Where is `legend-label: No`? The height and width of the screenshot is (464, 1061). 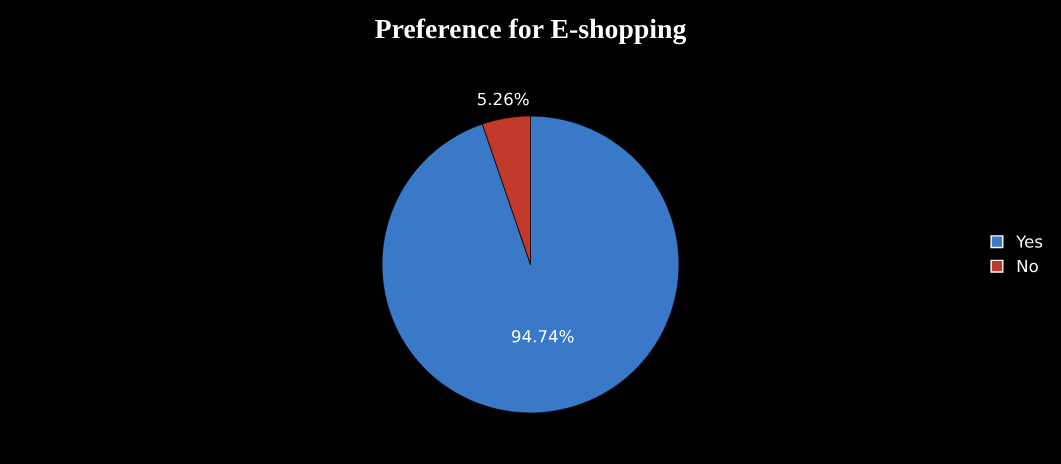
legend-label: No is located at coordinates (1027, 266).